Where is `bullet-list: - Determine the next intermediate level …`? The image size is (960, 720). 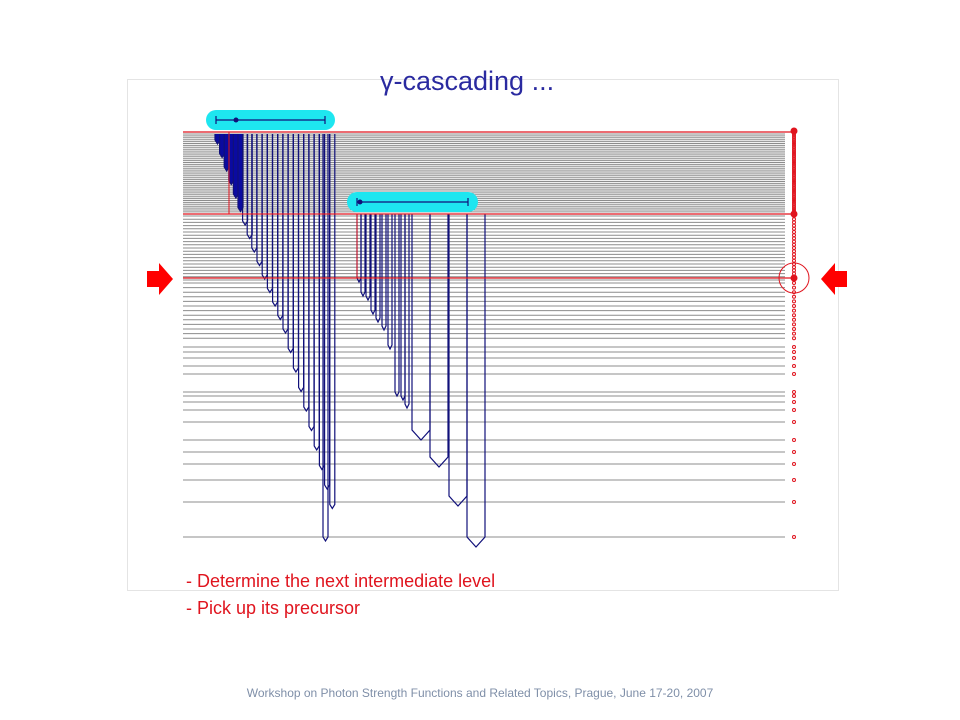
bullet-list: - Determine the next intermediate level … is located at coordinates (340, 595).